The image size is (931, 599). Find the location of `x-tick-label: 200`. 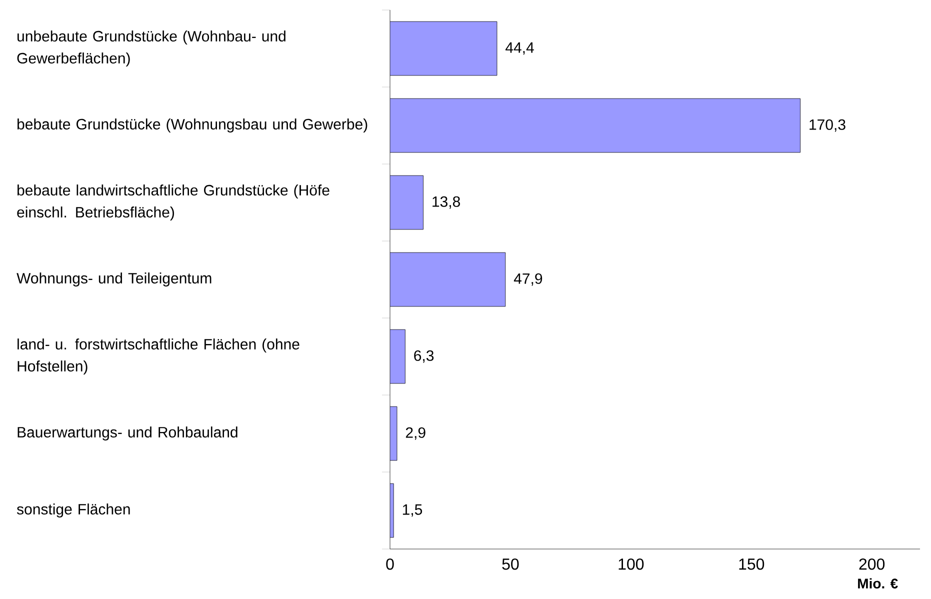

x-tick-label: 200 is located at coordinates (872, 564).